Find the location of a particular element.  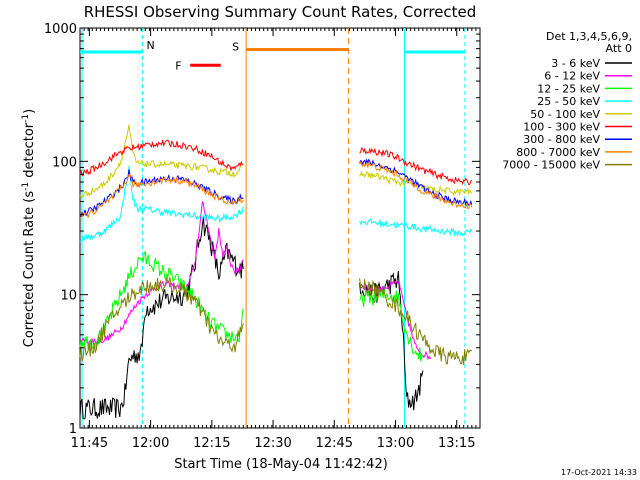

x-tick-label: 12:30 is located at coordinates (272, 443).